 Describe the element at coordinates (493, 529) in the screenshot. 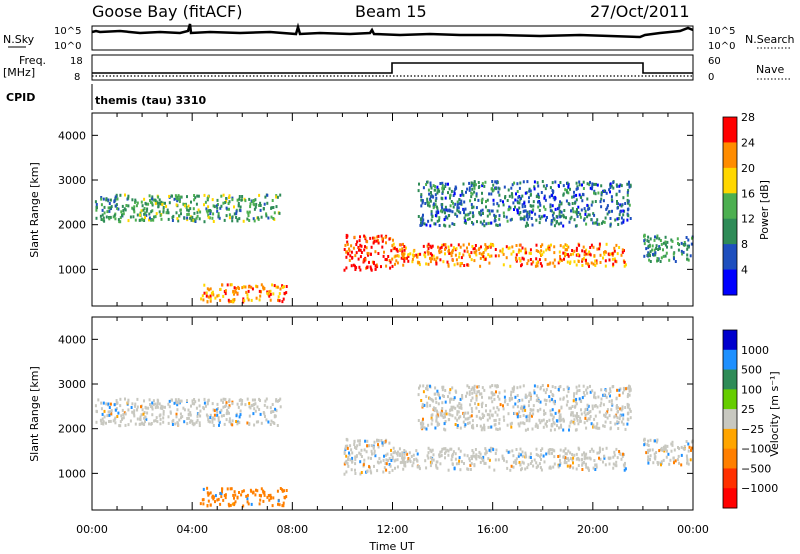

I see `x-tick-label: 16:00` at that location.